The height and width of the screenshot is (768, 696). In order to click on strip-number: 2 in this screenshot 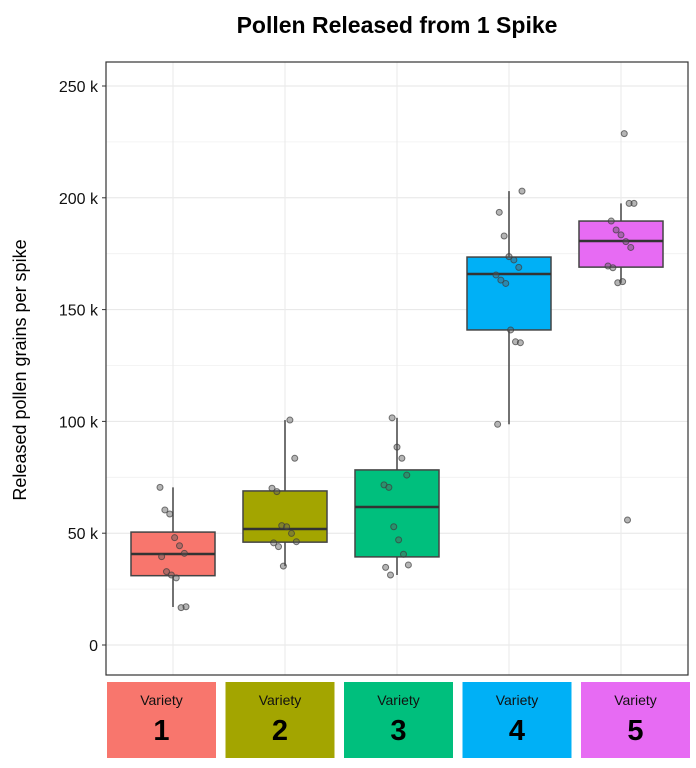, I will do `click(280, 731)`.